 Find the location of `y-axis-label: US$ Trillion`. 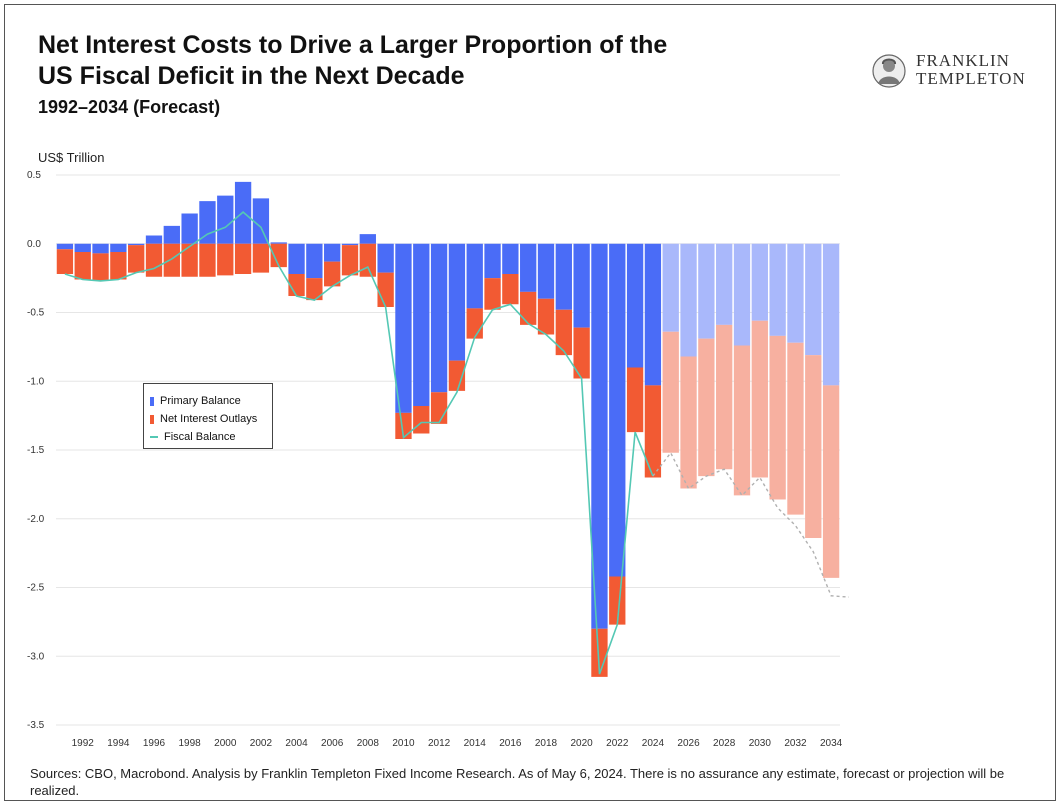

y-axis-label: US$ Trillion is located at coordinates (71, 157).